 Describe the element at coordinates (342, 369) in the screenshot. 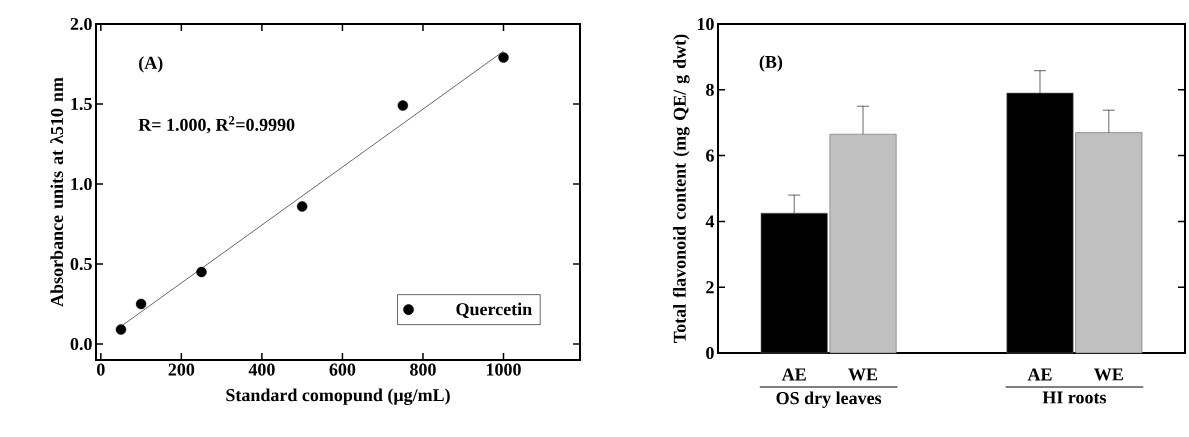

I see `x-tick-label: 600` at that location.